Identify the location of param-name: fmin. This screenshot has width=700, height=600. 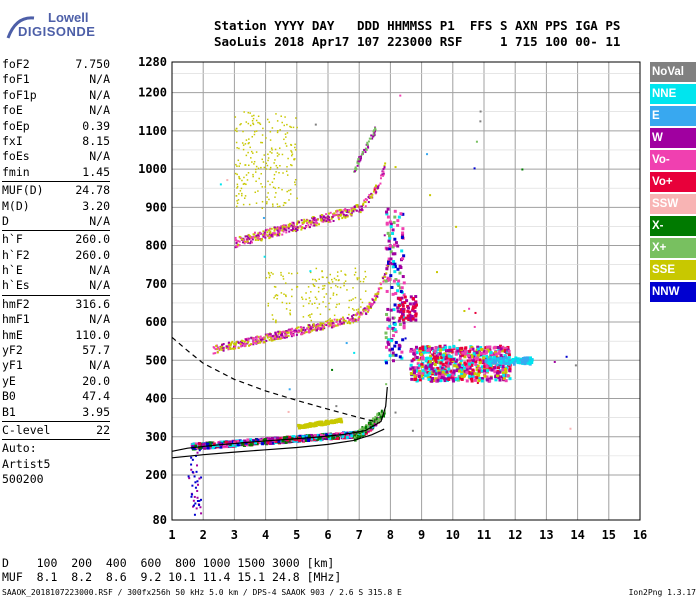
(16, 171).